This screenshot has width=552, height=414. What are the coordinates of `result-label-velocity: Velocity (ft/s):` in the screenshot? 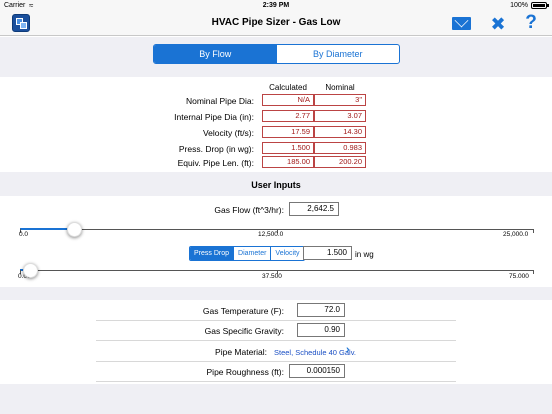 It's located at (228, 133).